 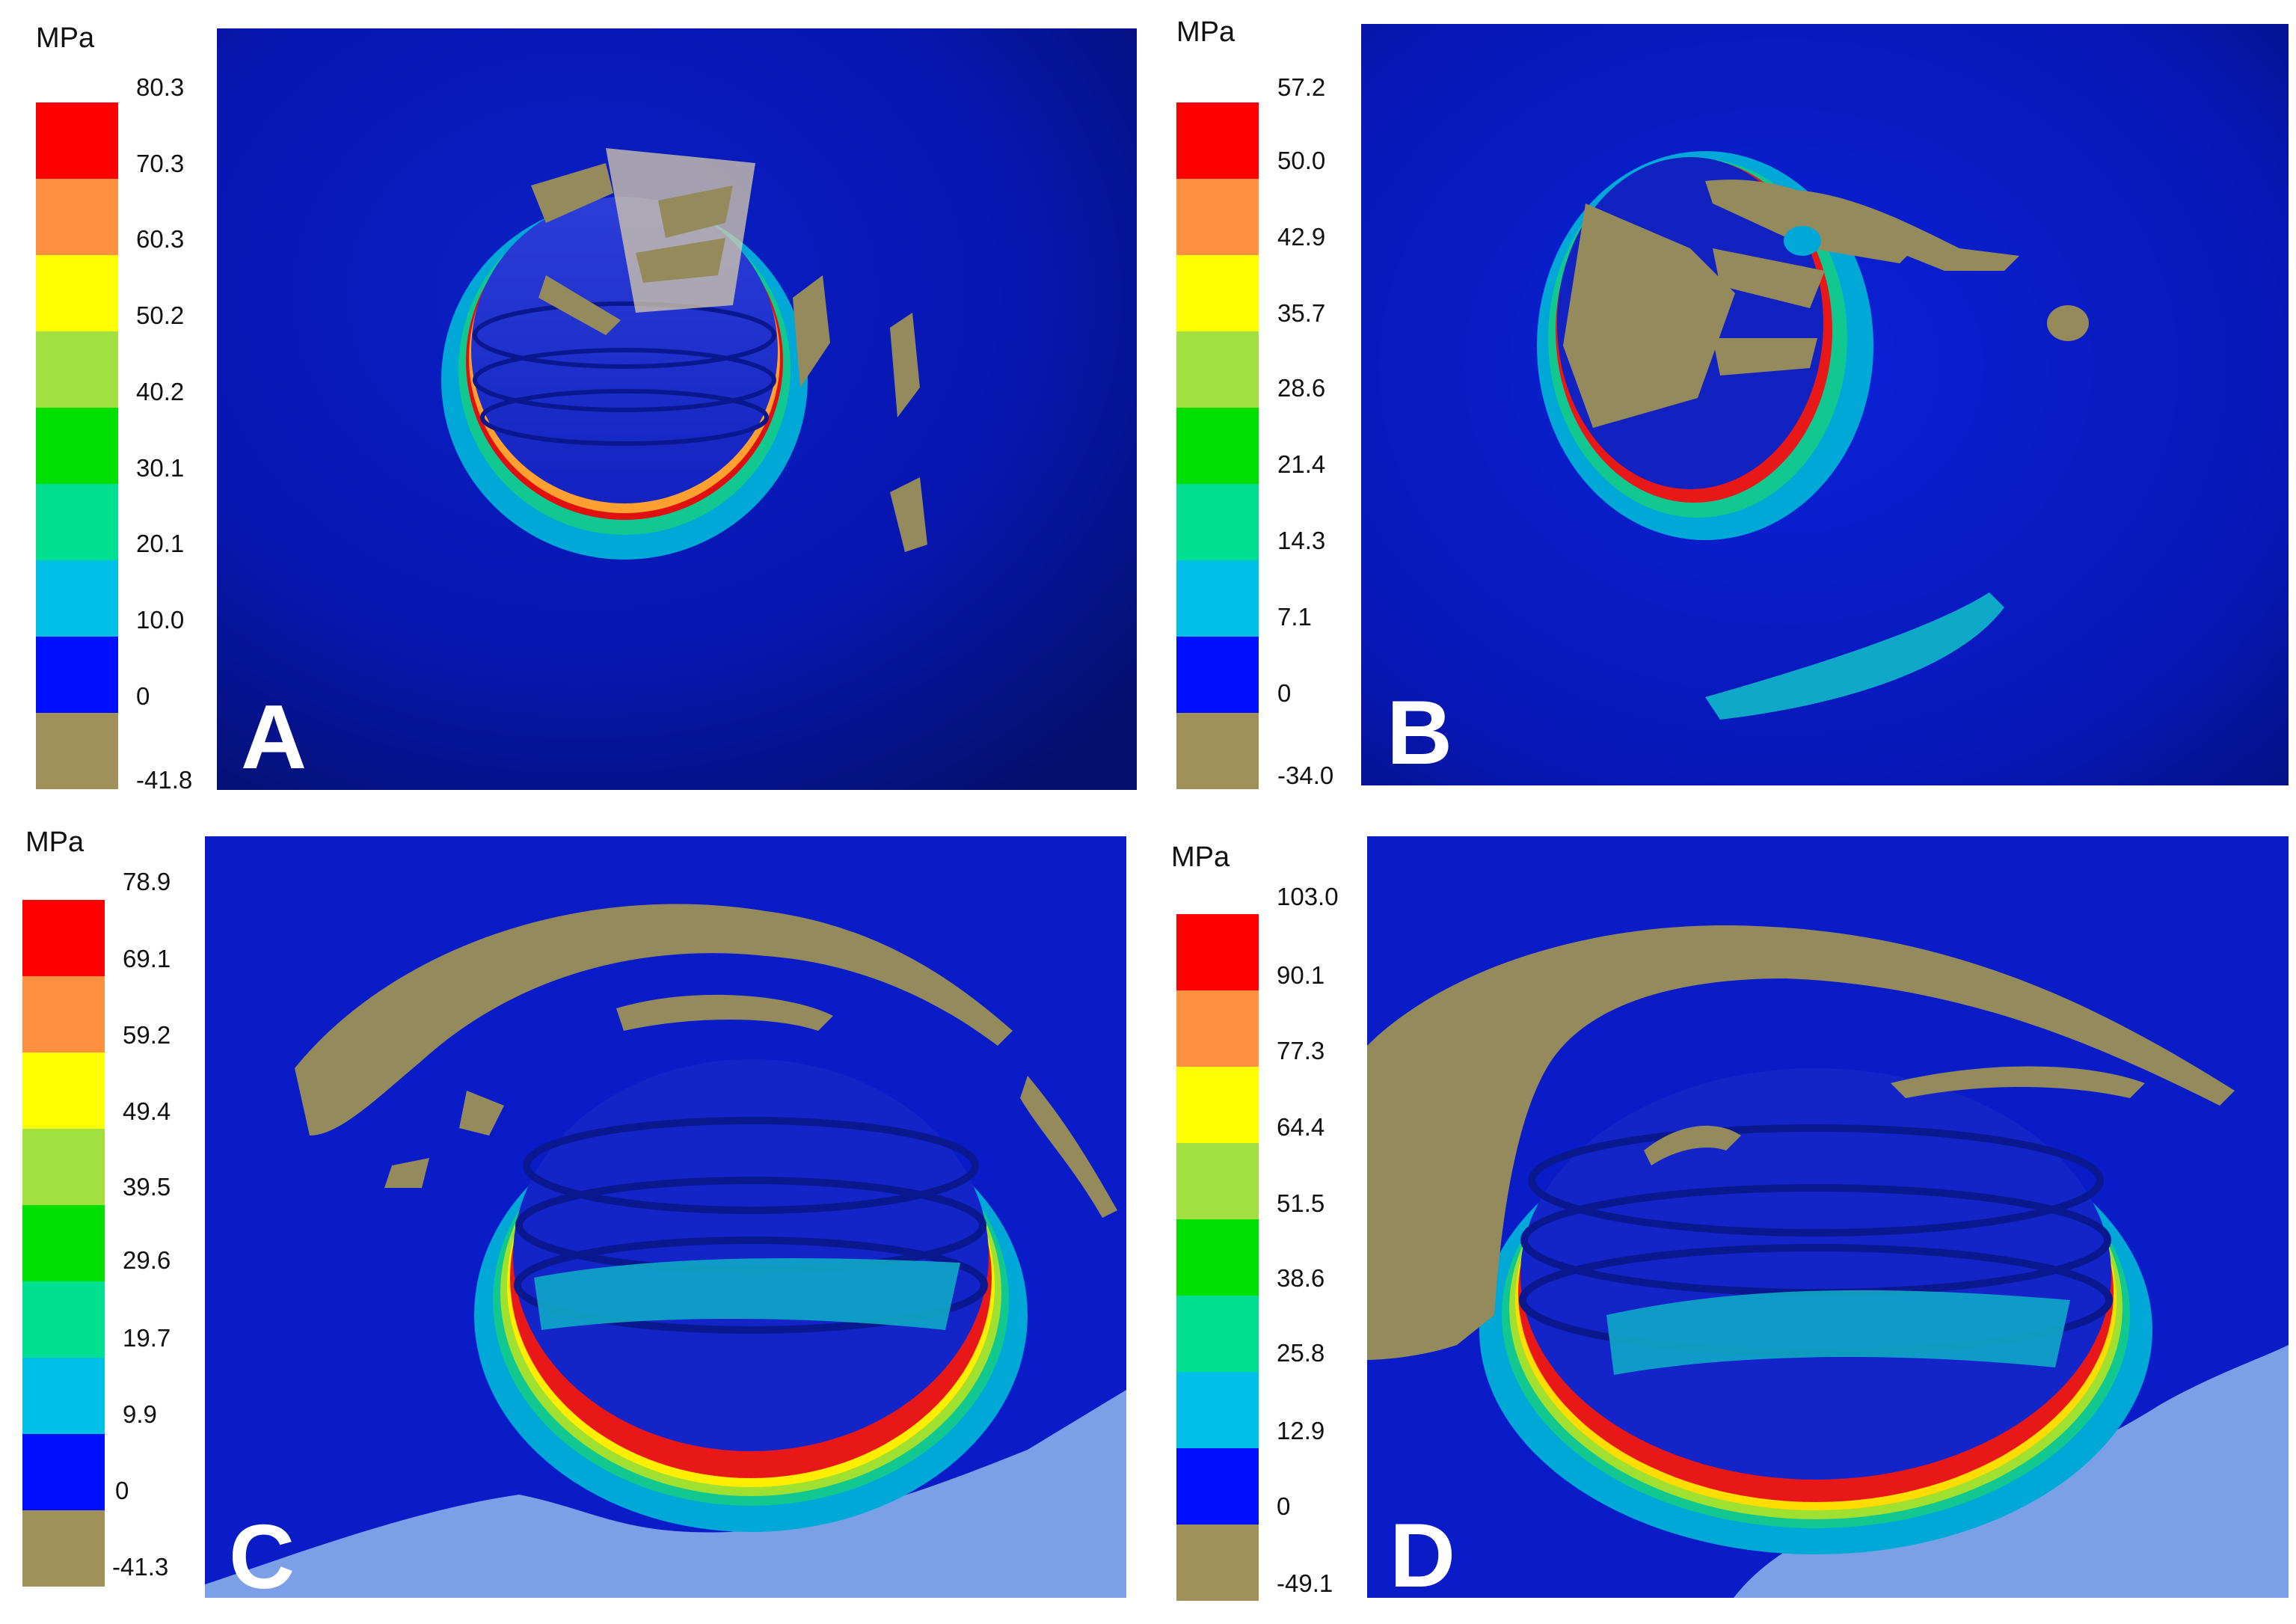 I want to click on panel-label: D, so click(x=1423, y=1551).